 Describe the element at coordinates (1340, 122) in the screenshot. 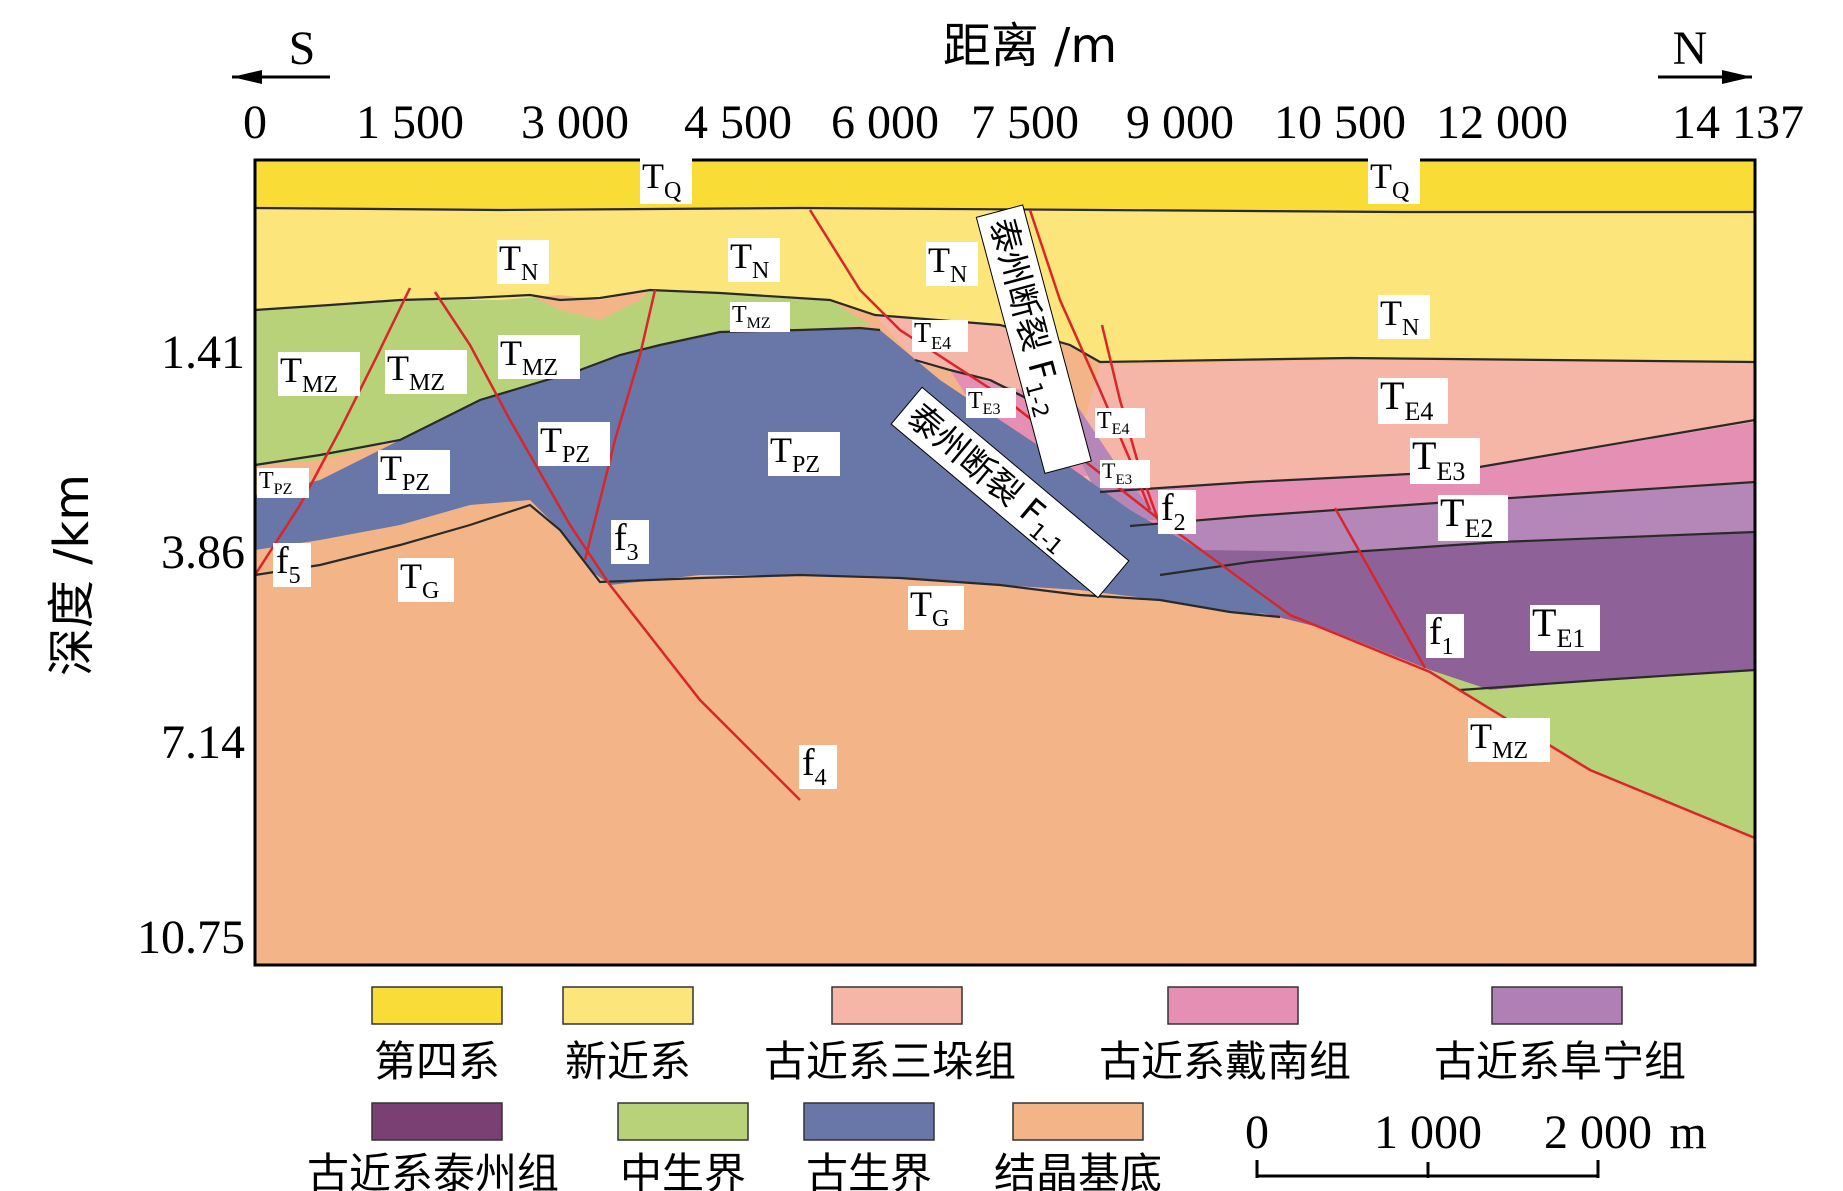

I see `distance-tick: 10 500` at that location.